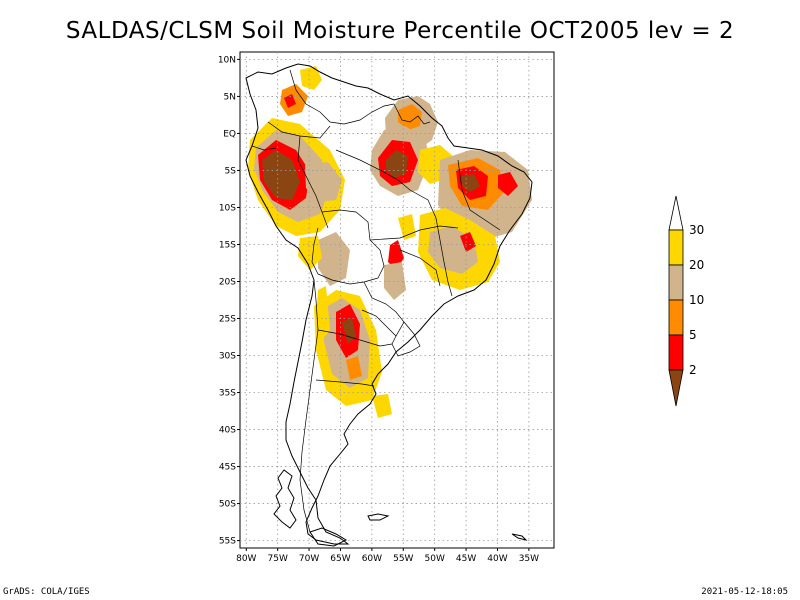 This screenshot has height=600, width=800. Describe the element at coordinates (406, 339) in the screenshot. I see `border-uruguay` at that location.